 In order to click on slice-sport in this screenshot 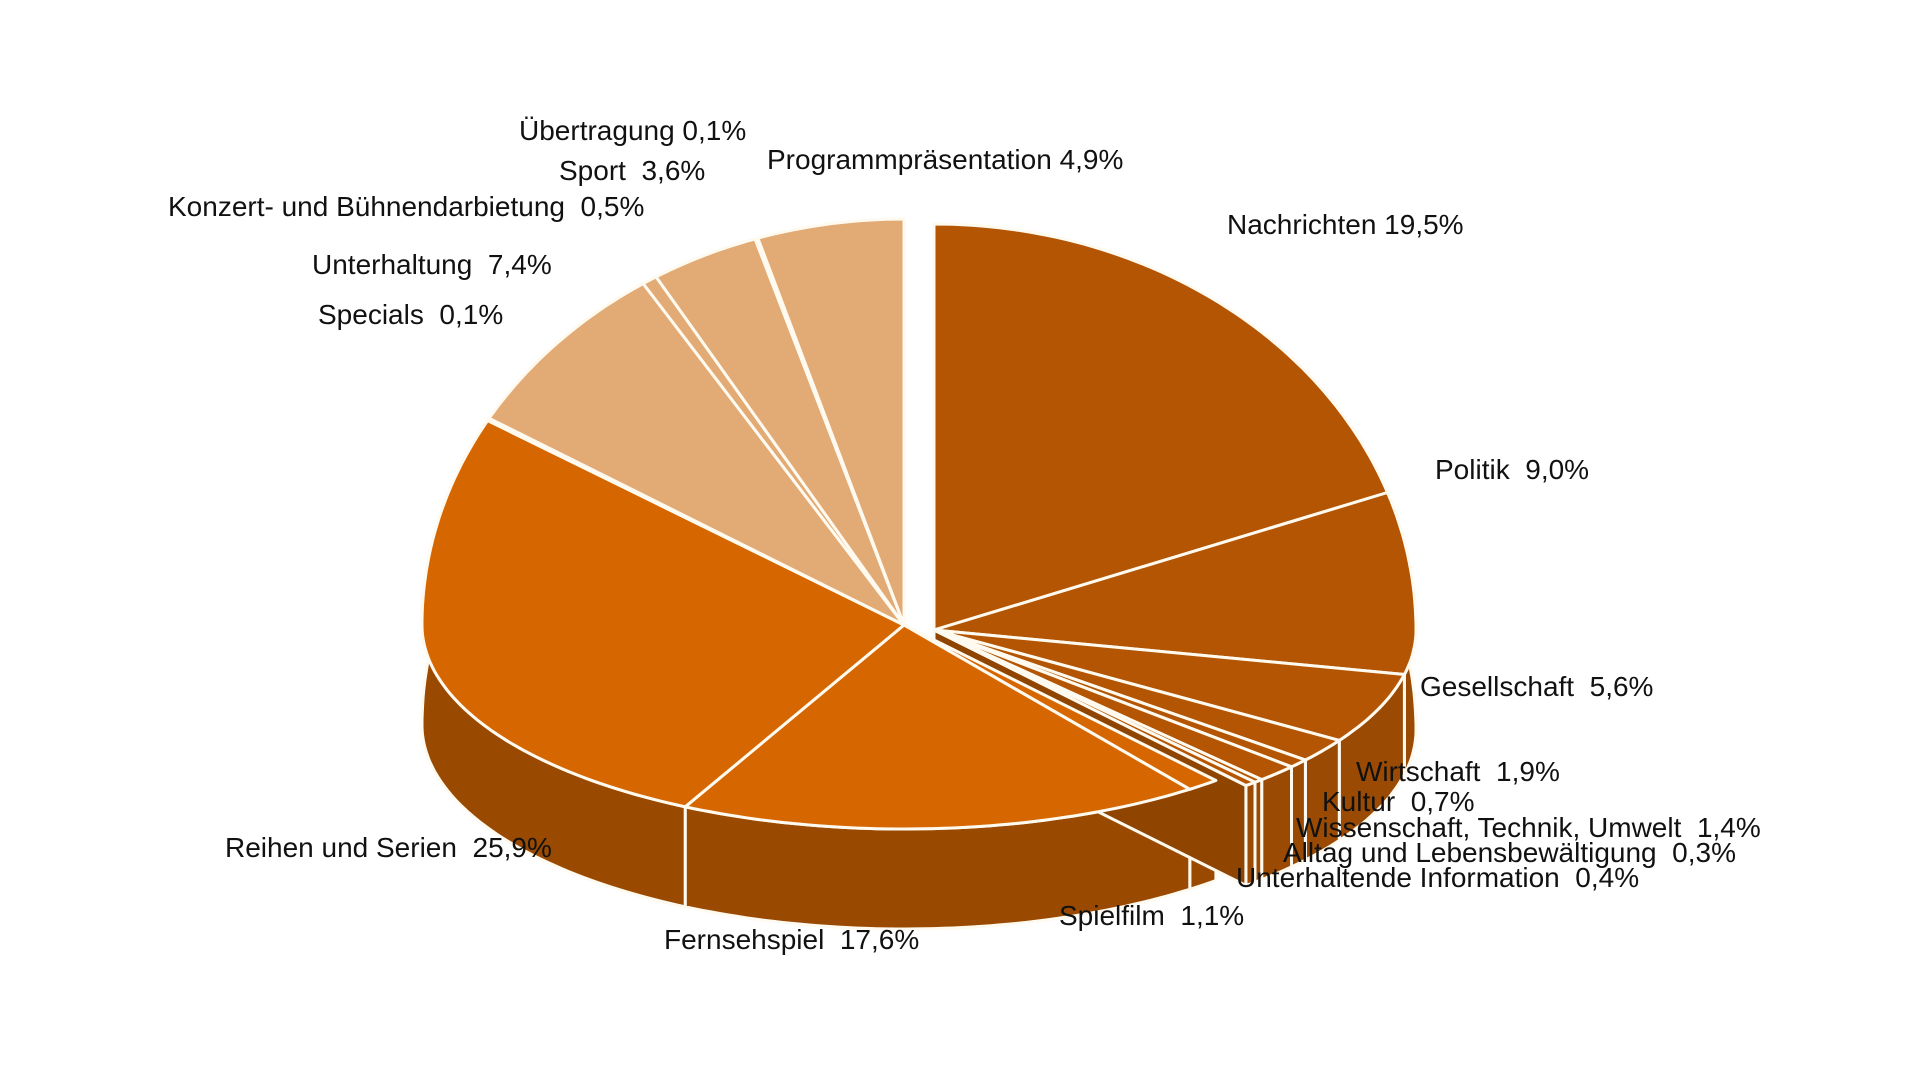, I will do `click(780, 432)`.